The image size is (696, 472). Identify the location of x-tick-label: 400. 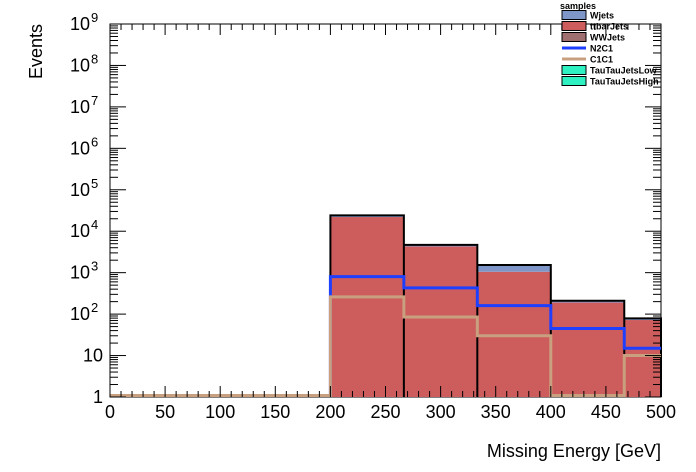
(551, 412).